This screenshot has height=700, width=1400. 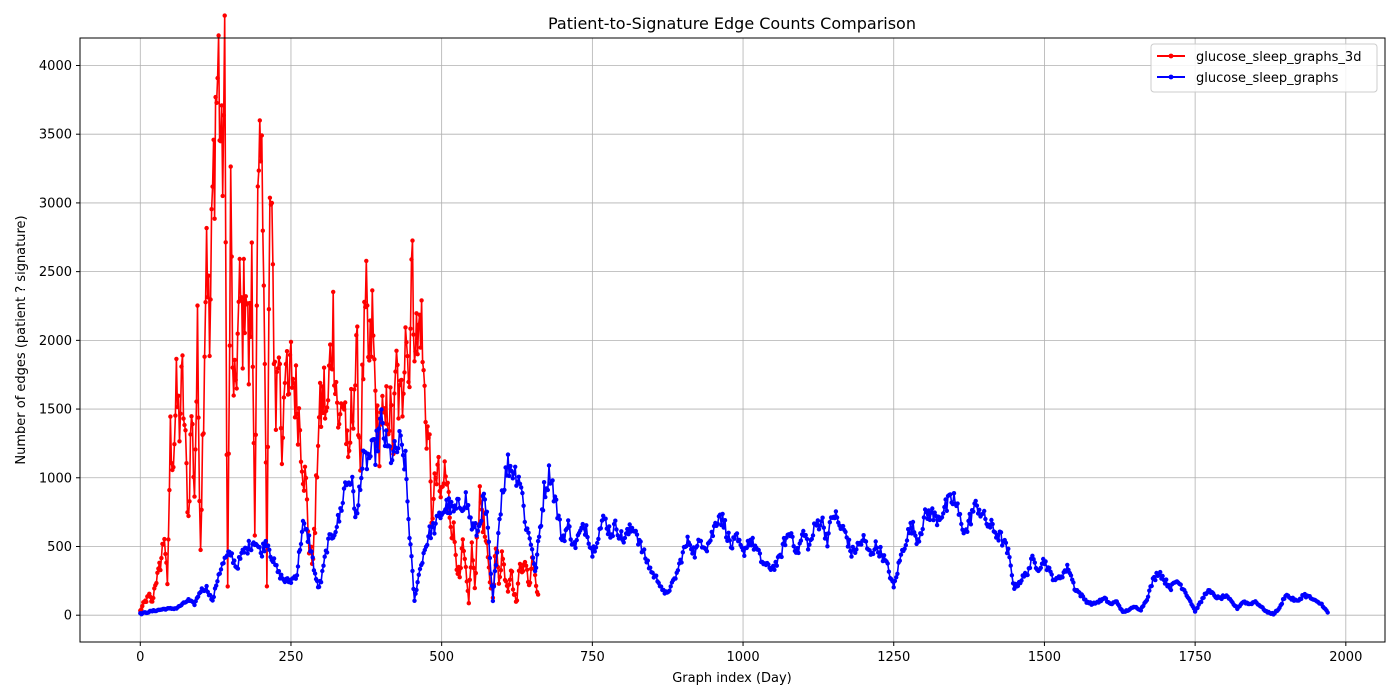 I want to click on legend-marker-glucose-sleep-graphs, so click(x=1171, y=77).